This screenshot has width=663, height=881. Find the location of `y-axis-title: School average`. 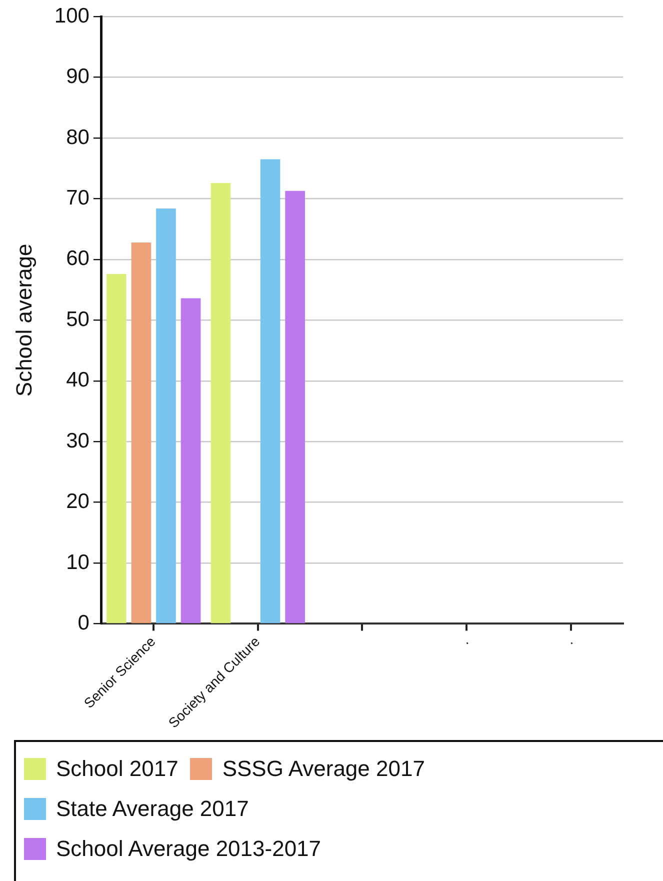

y-axis-title: School average is located at coordinates (23, 320).